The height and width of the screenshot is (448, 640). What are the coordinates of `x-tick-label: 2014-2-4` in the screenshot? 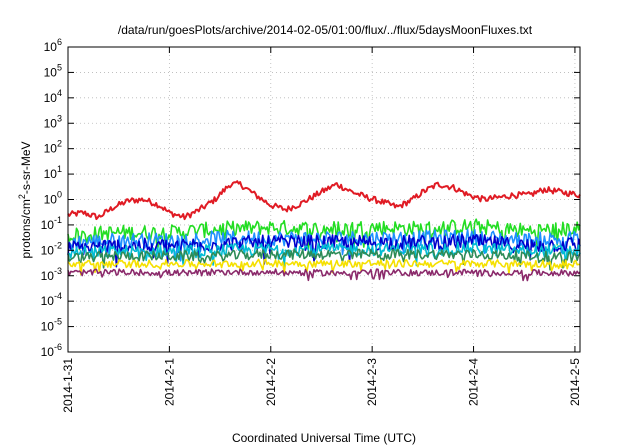 It's located at (474, 382).